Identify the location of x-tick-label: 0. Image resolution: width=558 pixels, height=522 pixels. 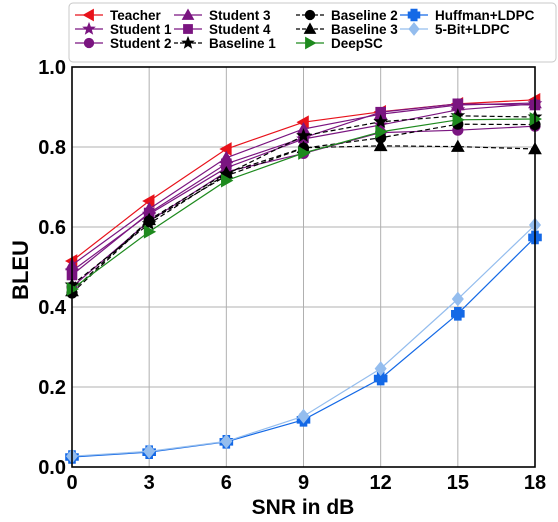
(71, 483).